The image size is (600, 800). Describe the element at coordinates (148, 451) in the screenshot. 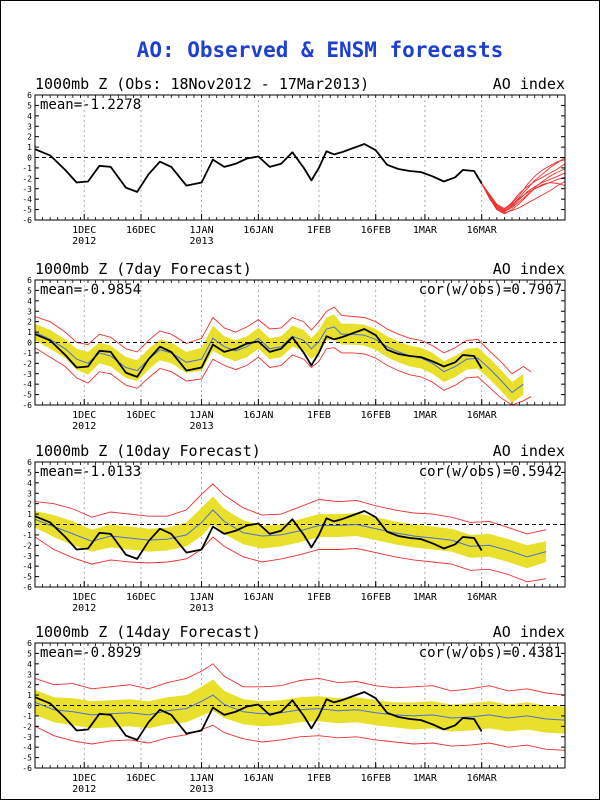

I see `panel-title: 1000mb Z (10day Forecast)` at that location.